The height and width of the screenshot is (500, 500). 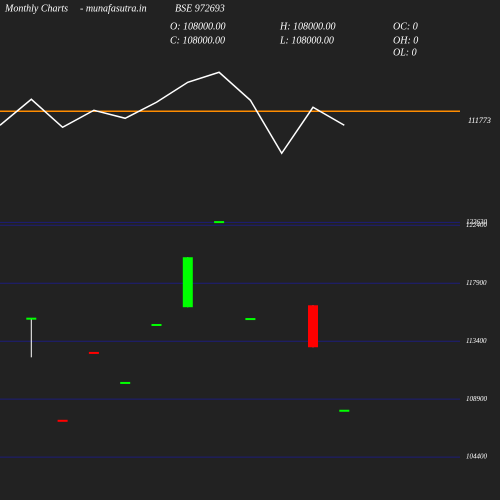 What do you see at coordinates (197, 40) in the screenshot?
I see `ohlc-close: C: 108000.00` at bounding box center [197, 40].